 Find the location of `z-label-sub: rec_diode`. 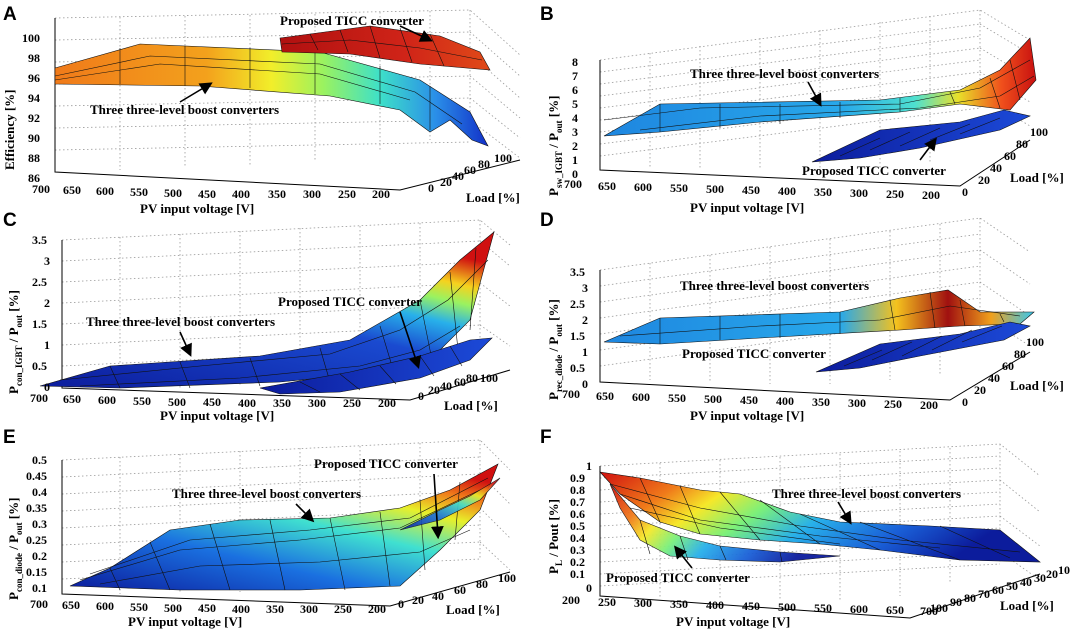

z-label-sub: rec_diode is located at coordinates (559, 373).